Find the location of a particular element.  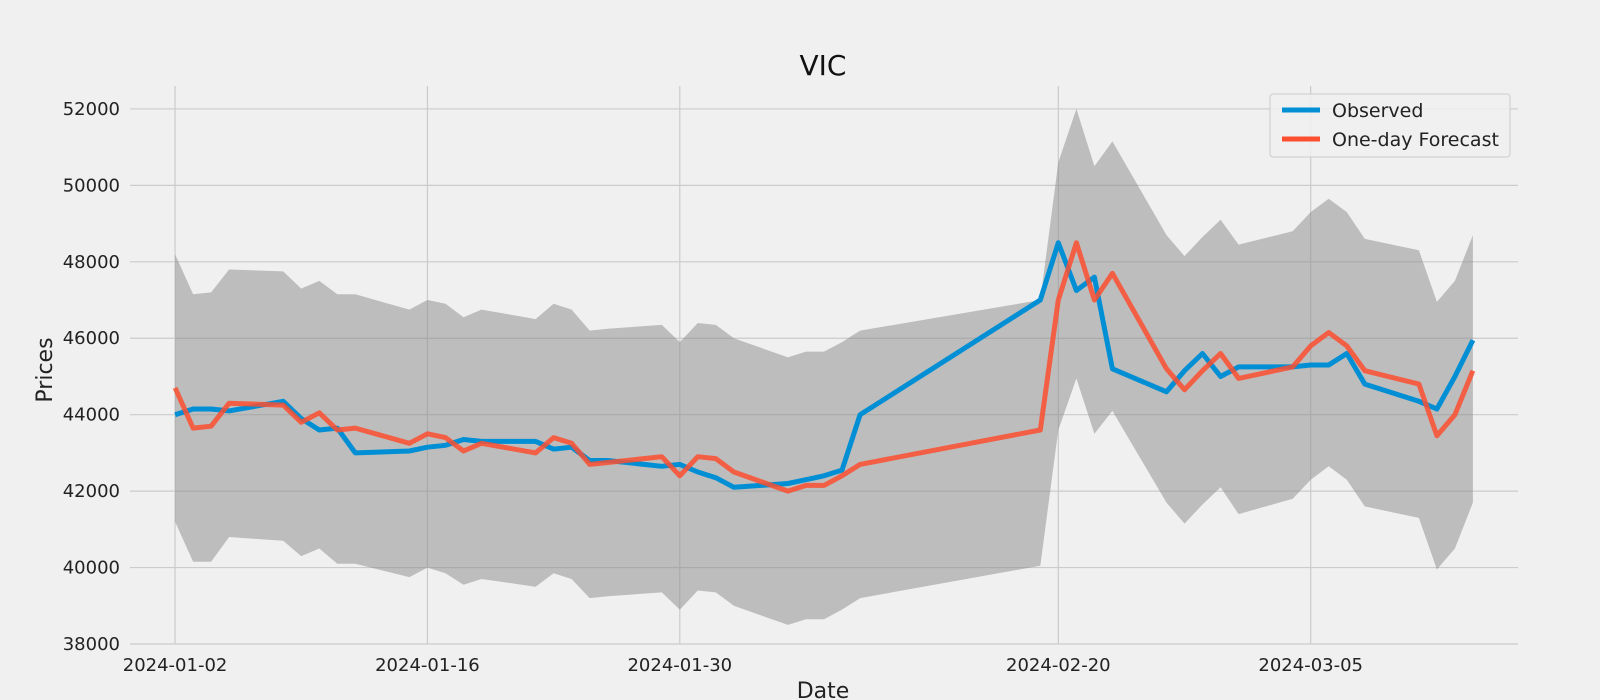

y-tick-label: 44000 is located at coordinates (91, 415).